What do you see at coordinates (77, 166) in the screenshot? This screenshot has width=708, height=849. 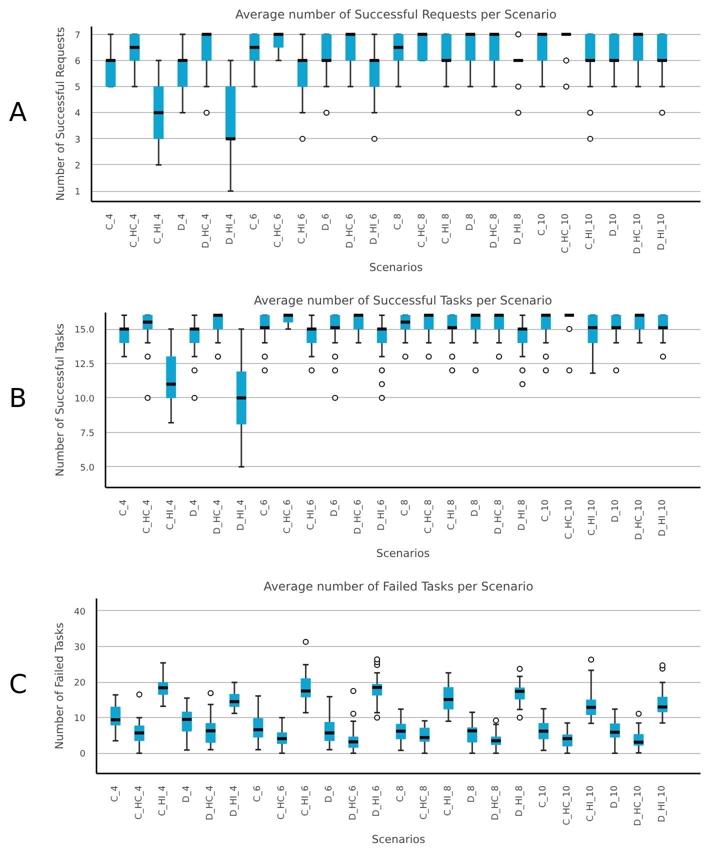 I see `y-tick-label: 2` at bounding box center [77, 166].